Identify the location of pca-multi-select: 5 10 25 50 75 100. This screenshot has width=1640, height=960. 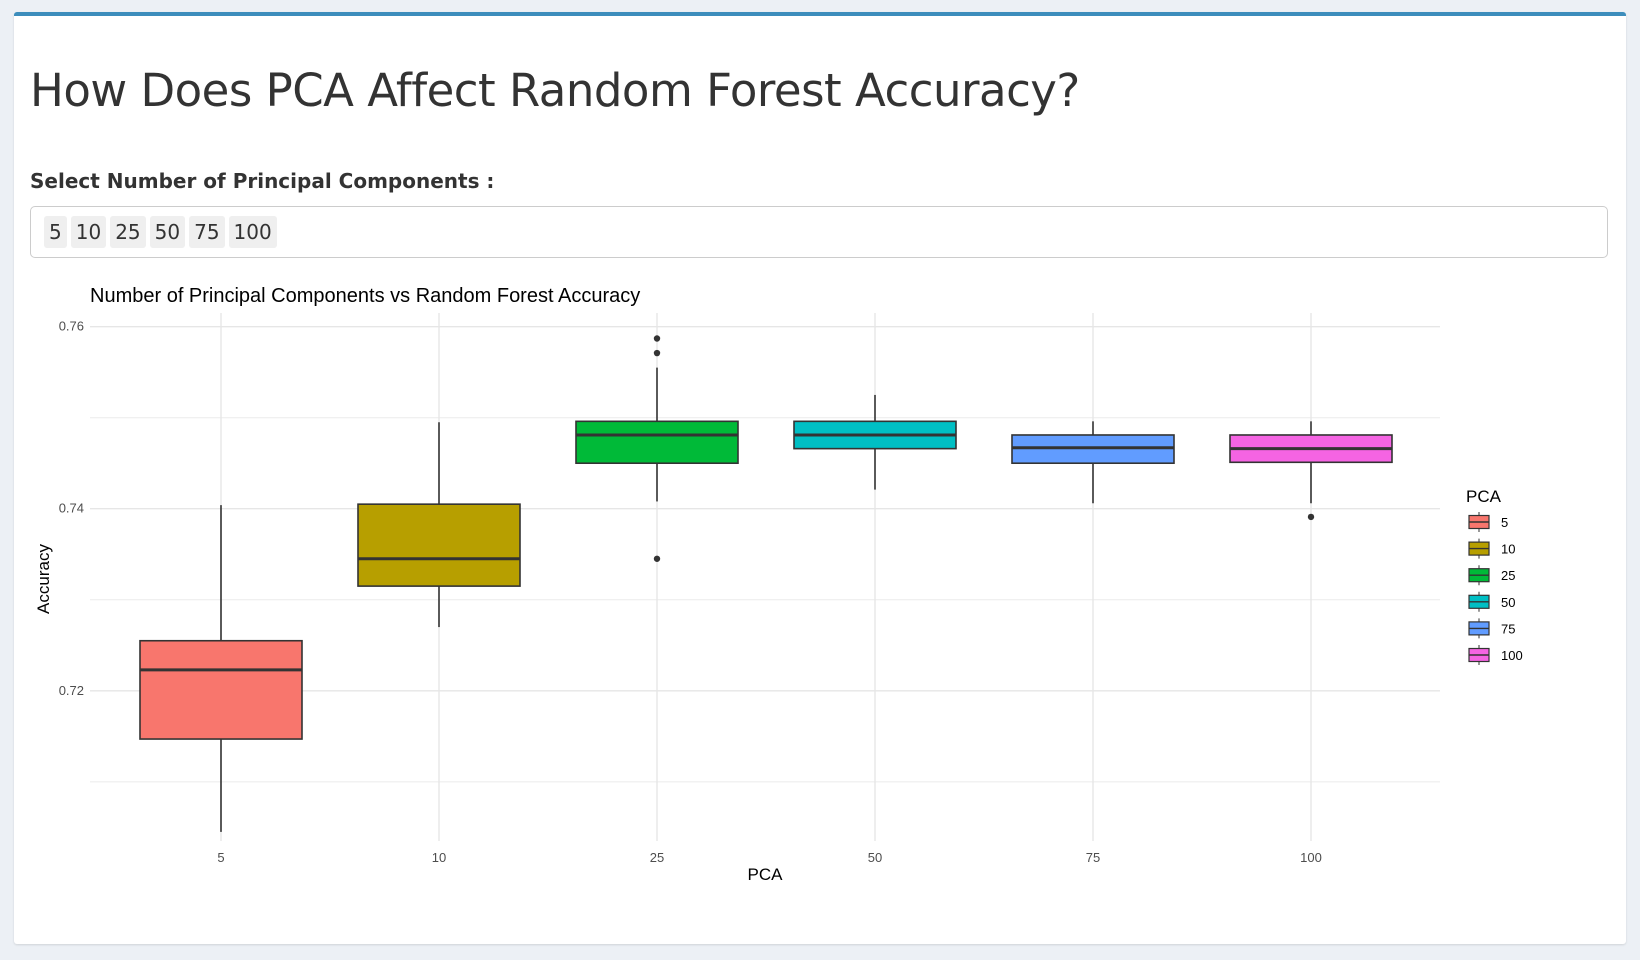
(819, 232).